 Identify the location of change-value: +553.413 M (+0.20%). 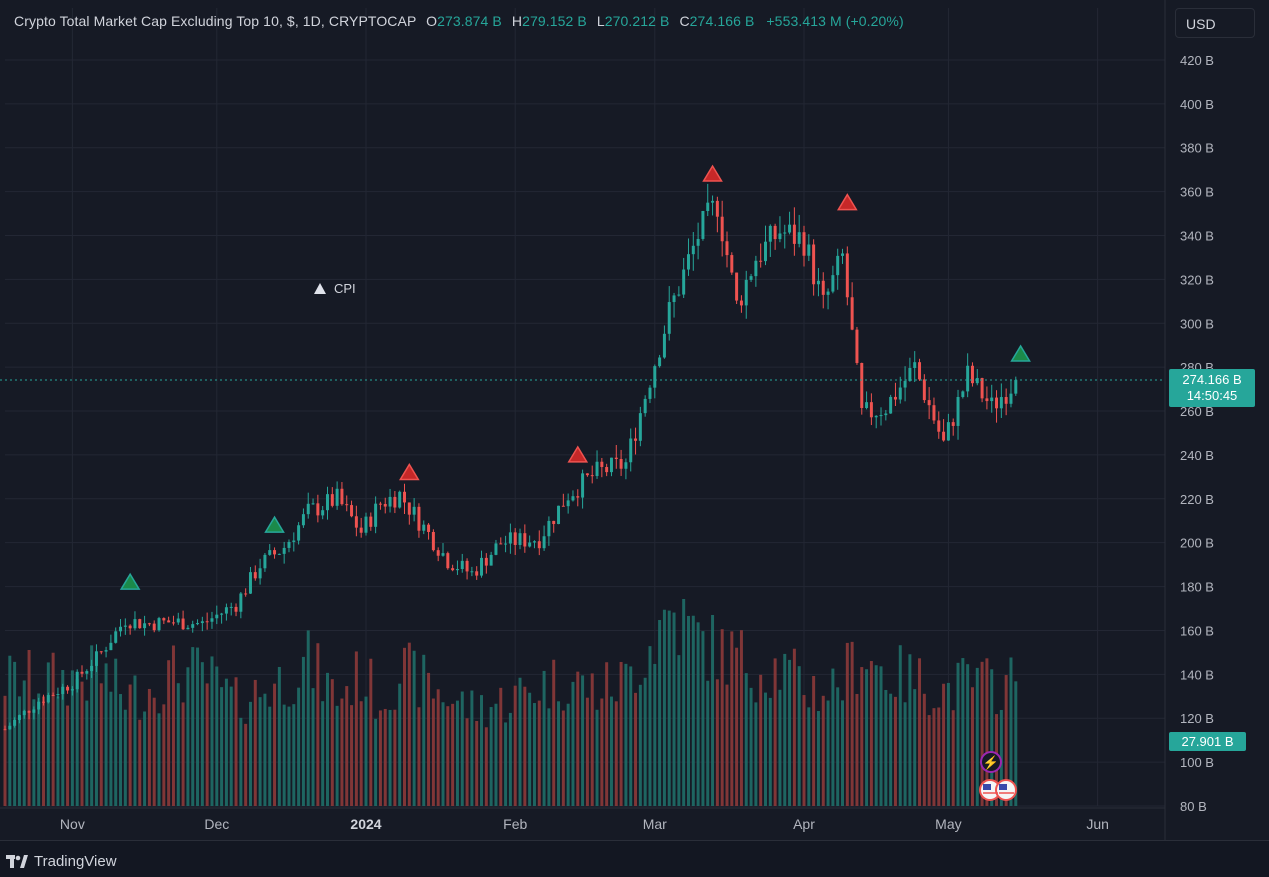
(835, 21).